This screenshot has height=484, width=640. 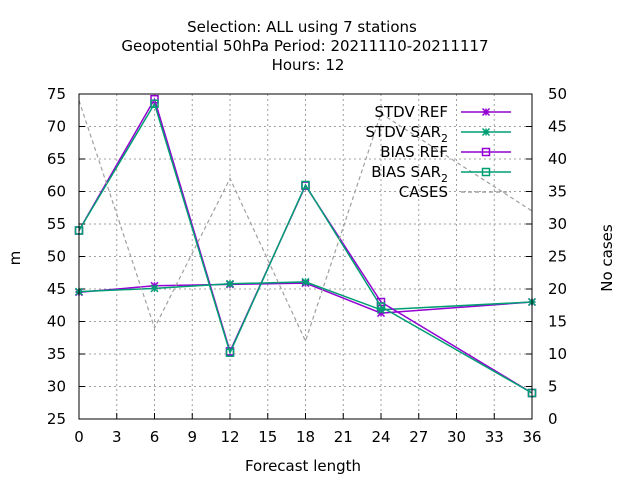 I want to click on y2-tick-label: 35, so click(x=557, y=192).